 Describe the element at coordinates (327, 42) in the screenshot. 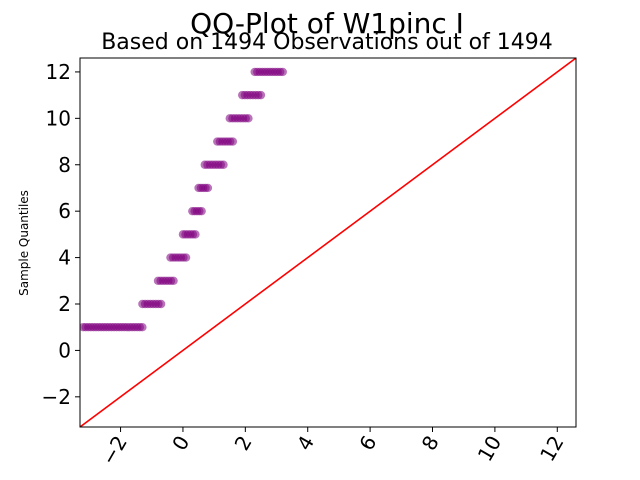

I see `chart-subtitle: Based on 1494 Observations out of 1494` at that location.